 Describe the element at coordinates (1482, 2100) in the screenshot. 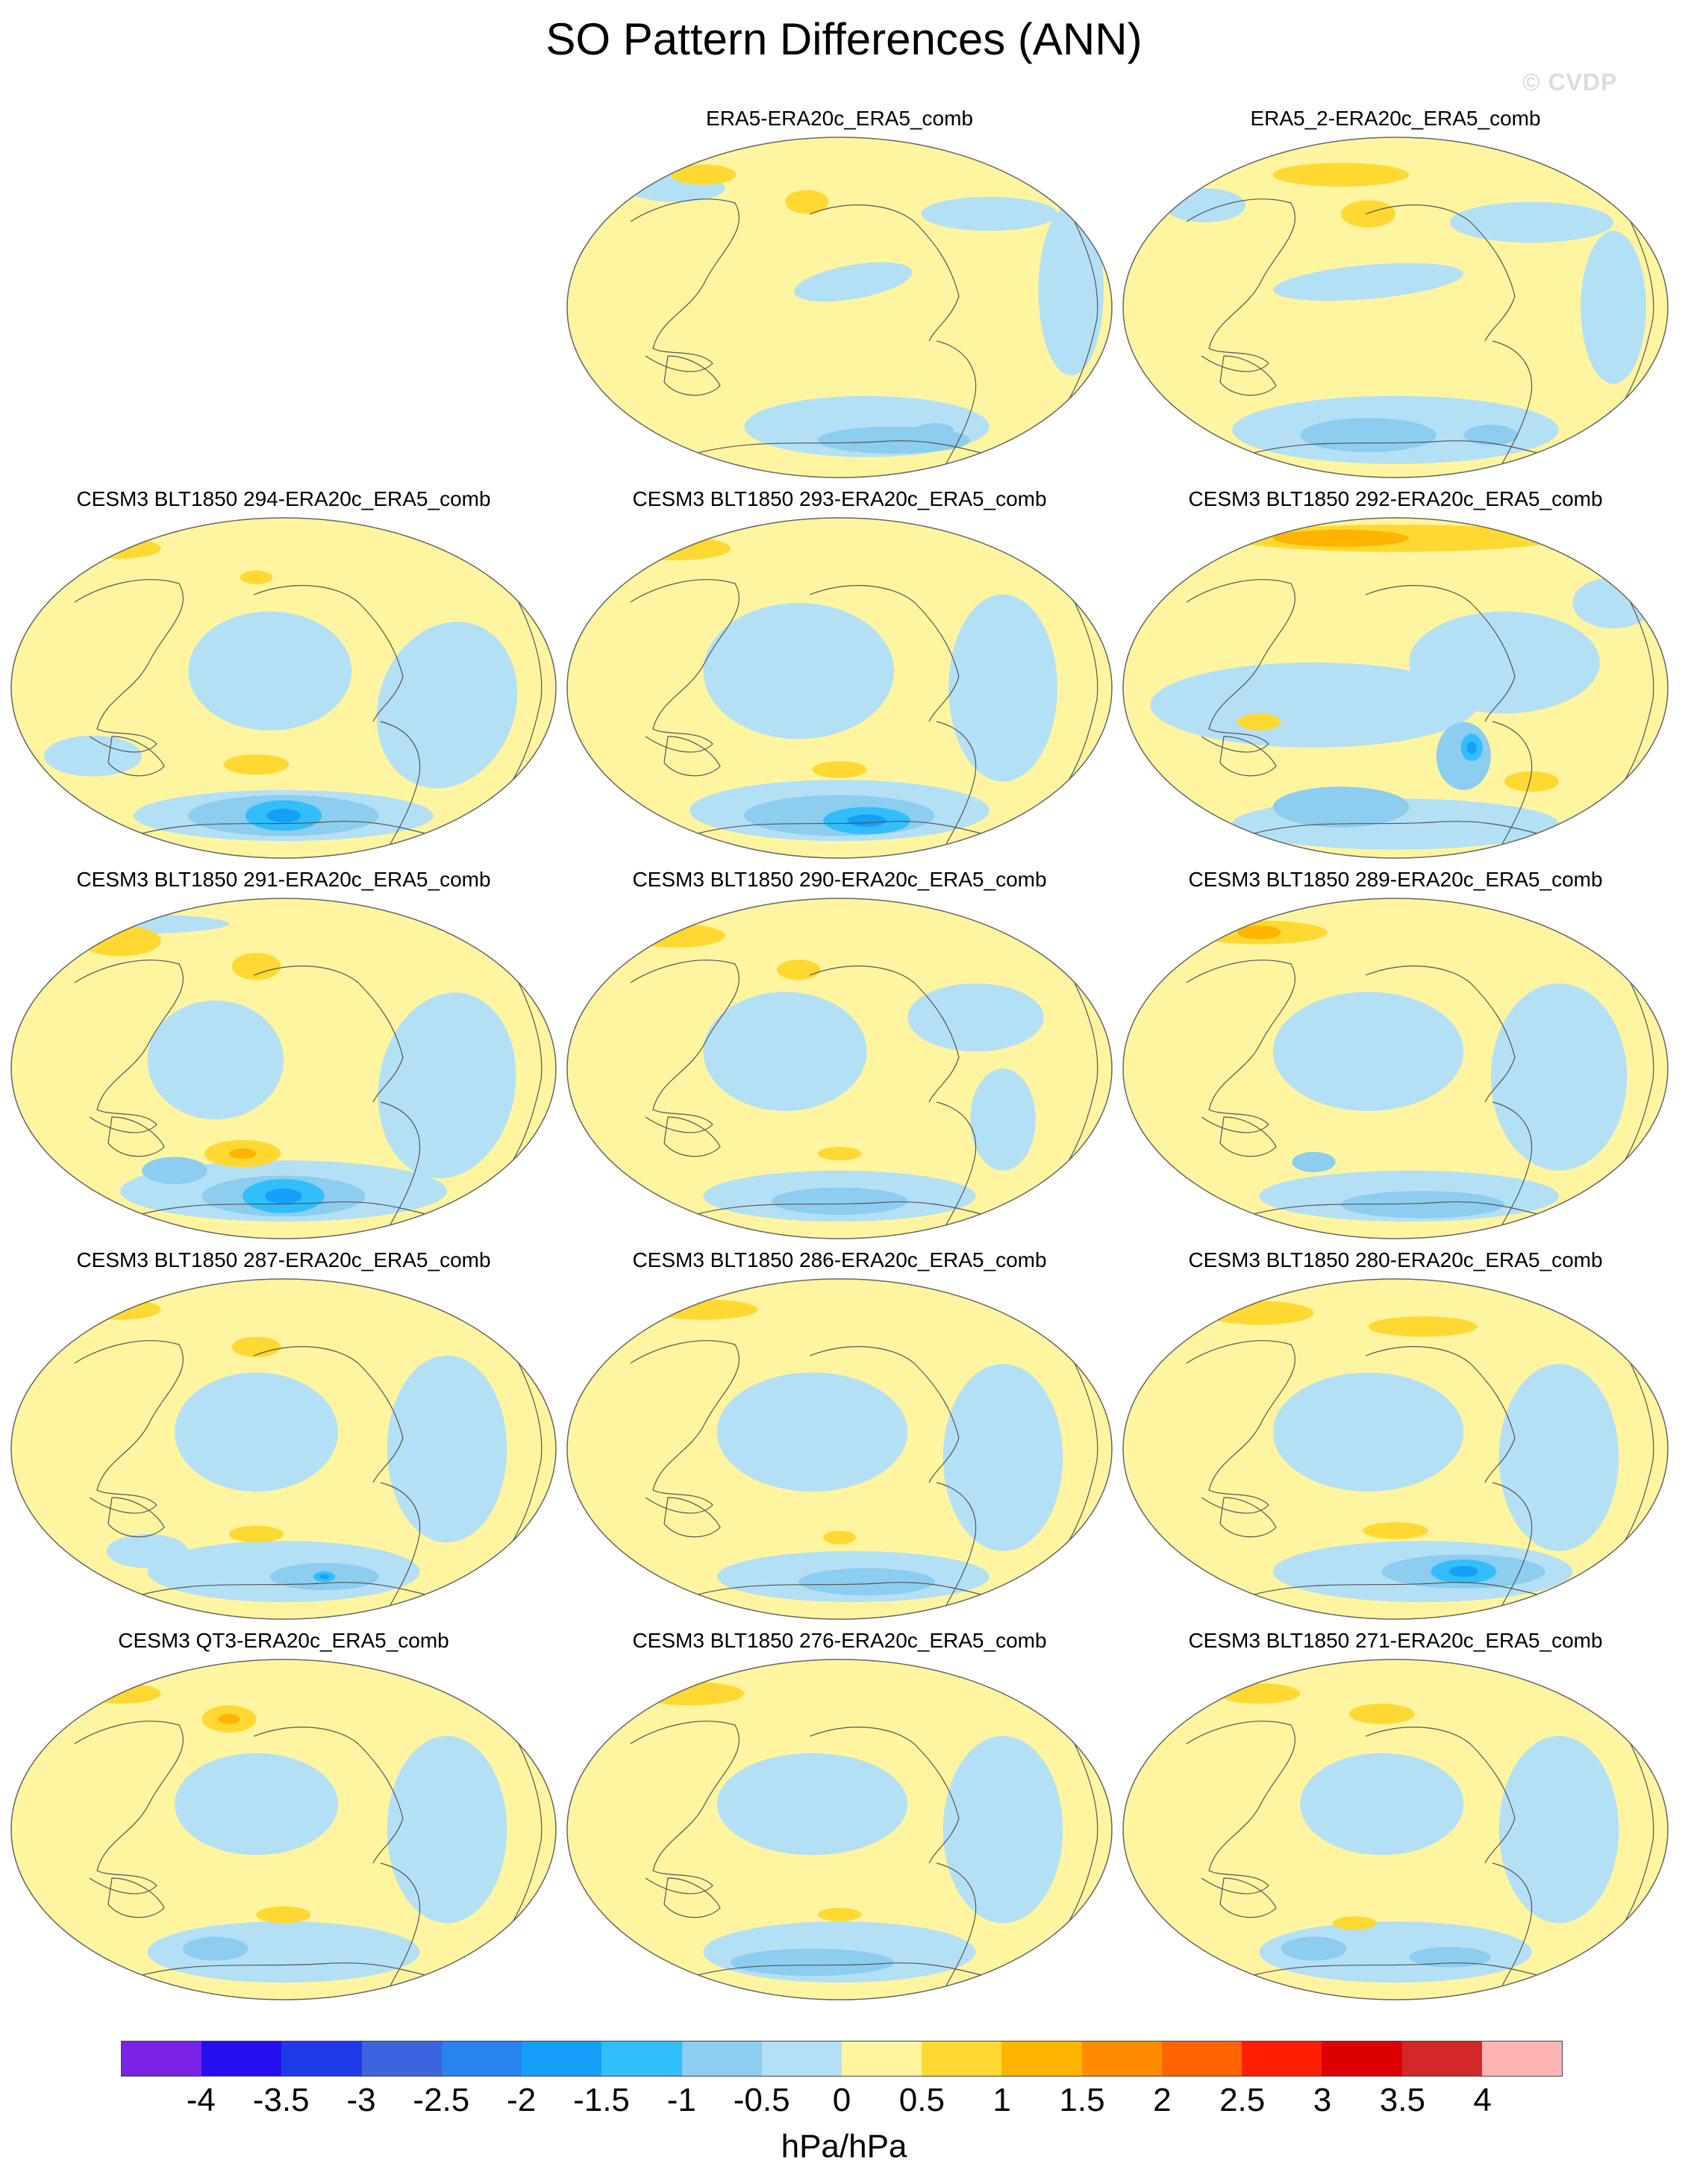

I see `colorbar-tick-label: 4` at that location.